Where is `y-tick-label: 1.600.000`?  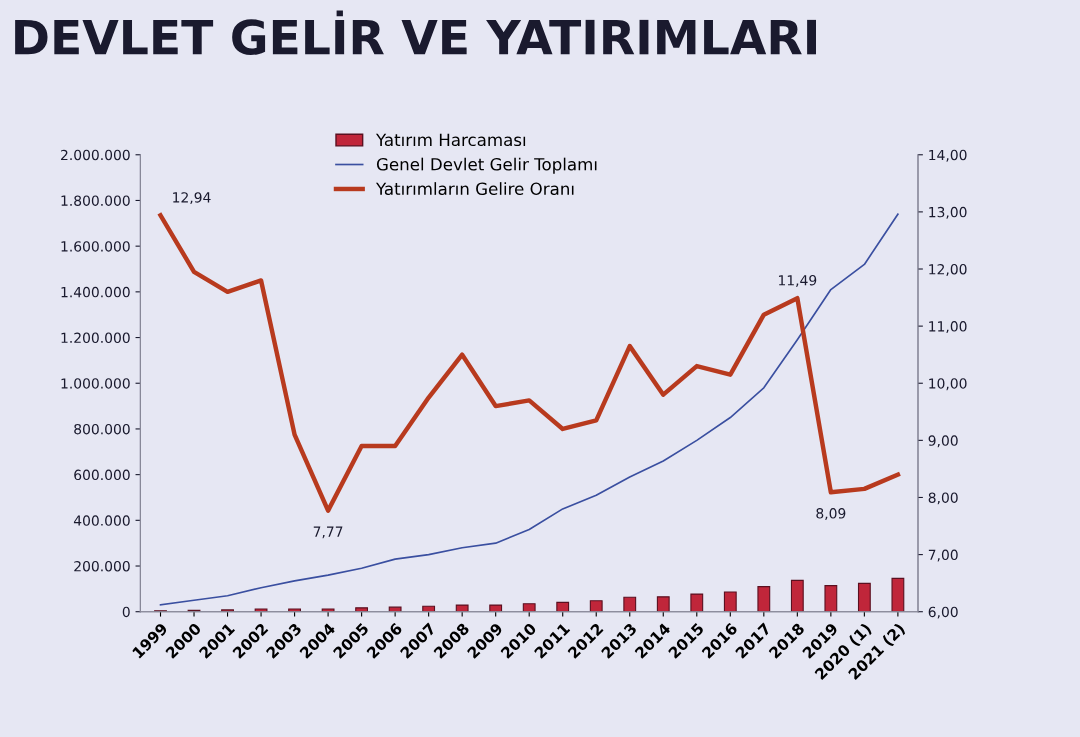
y-tick-label: 1.600.000 is located at coordinates (95, 246).